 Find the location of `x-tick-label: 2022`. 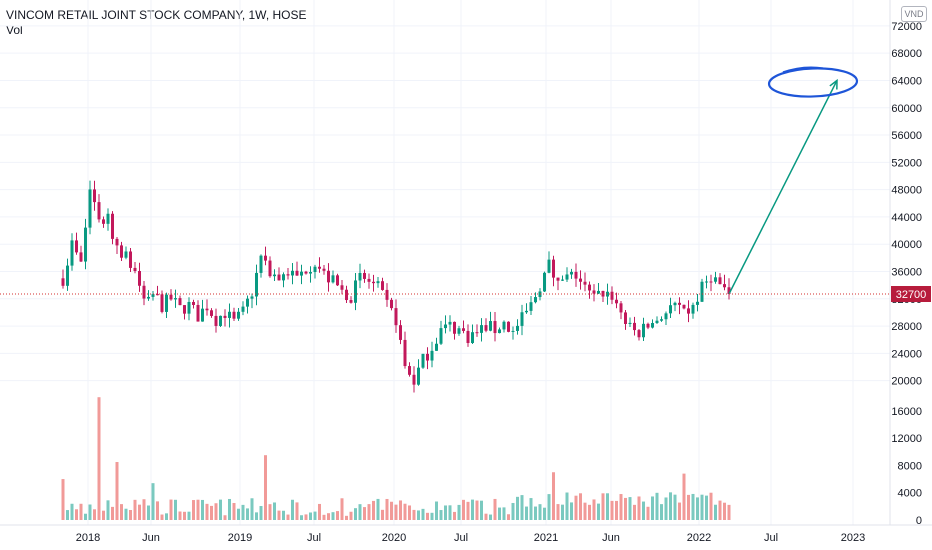

x-tick-label: 2022 is located at coordinates (699, 538).